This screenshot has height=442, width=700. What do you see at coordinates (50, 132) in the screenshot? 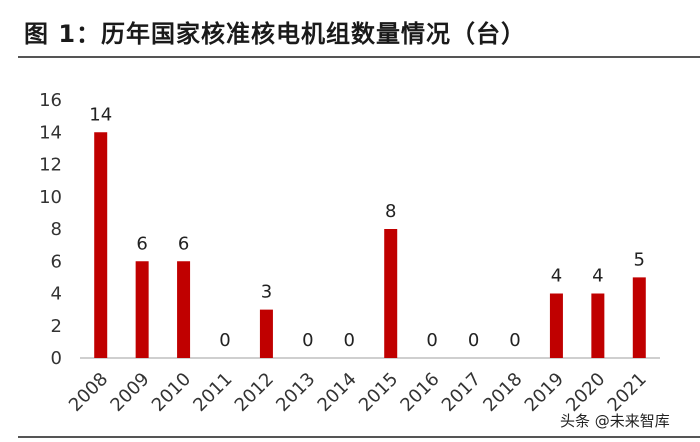
I see `y-tick-label: 14` at bounding box center [50, 132].